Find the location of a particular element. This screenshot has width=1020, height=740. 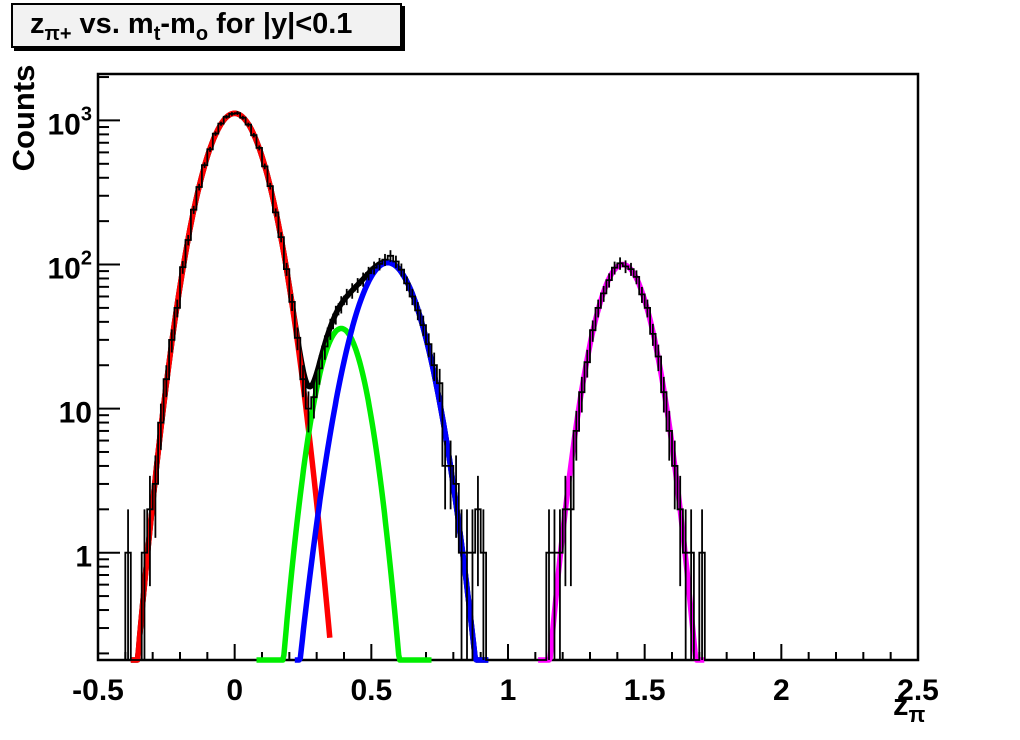

x-axis-title-sub: π is located at coordinates (917, 714).